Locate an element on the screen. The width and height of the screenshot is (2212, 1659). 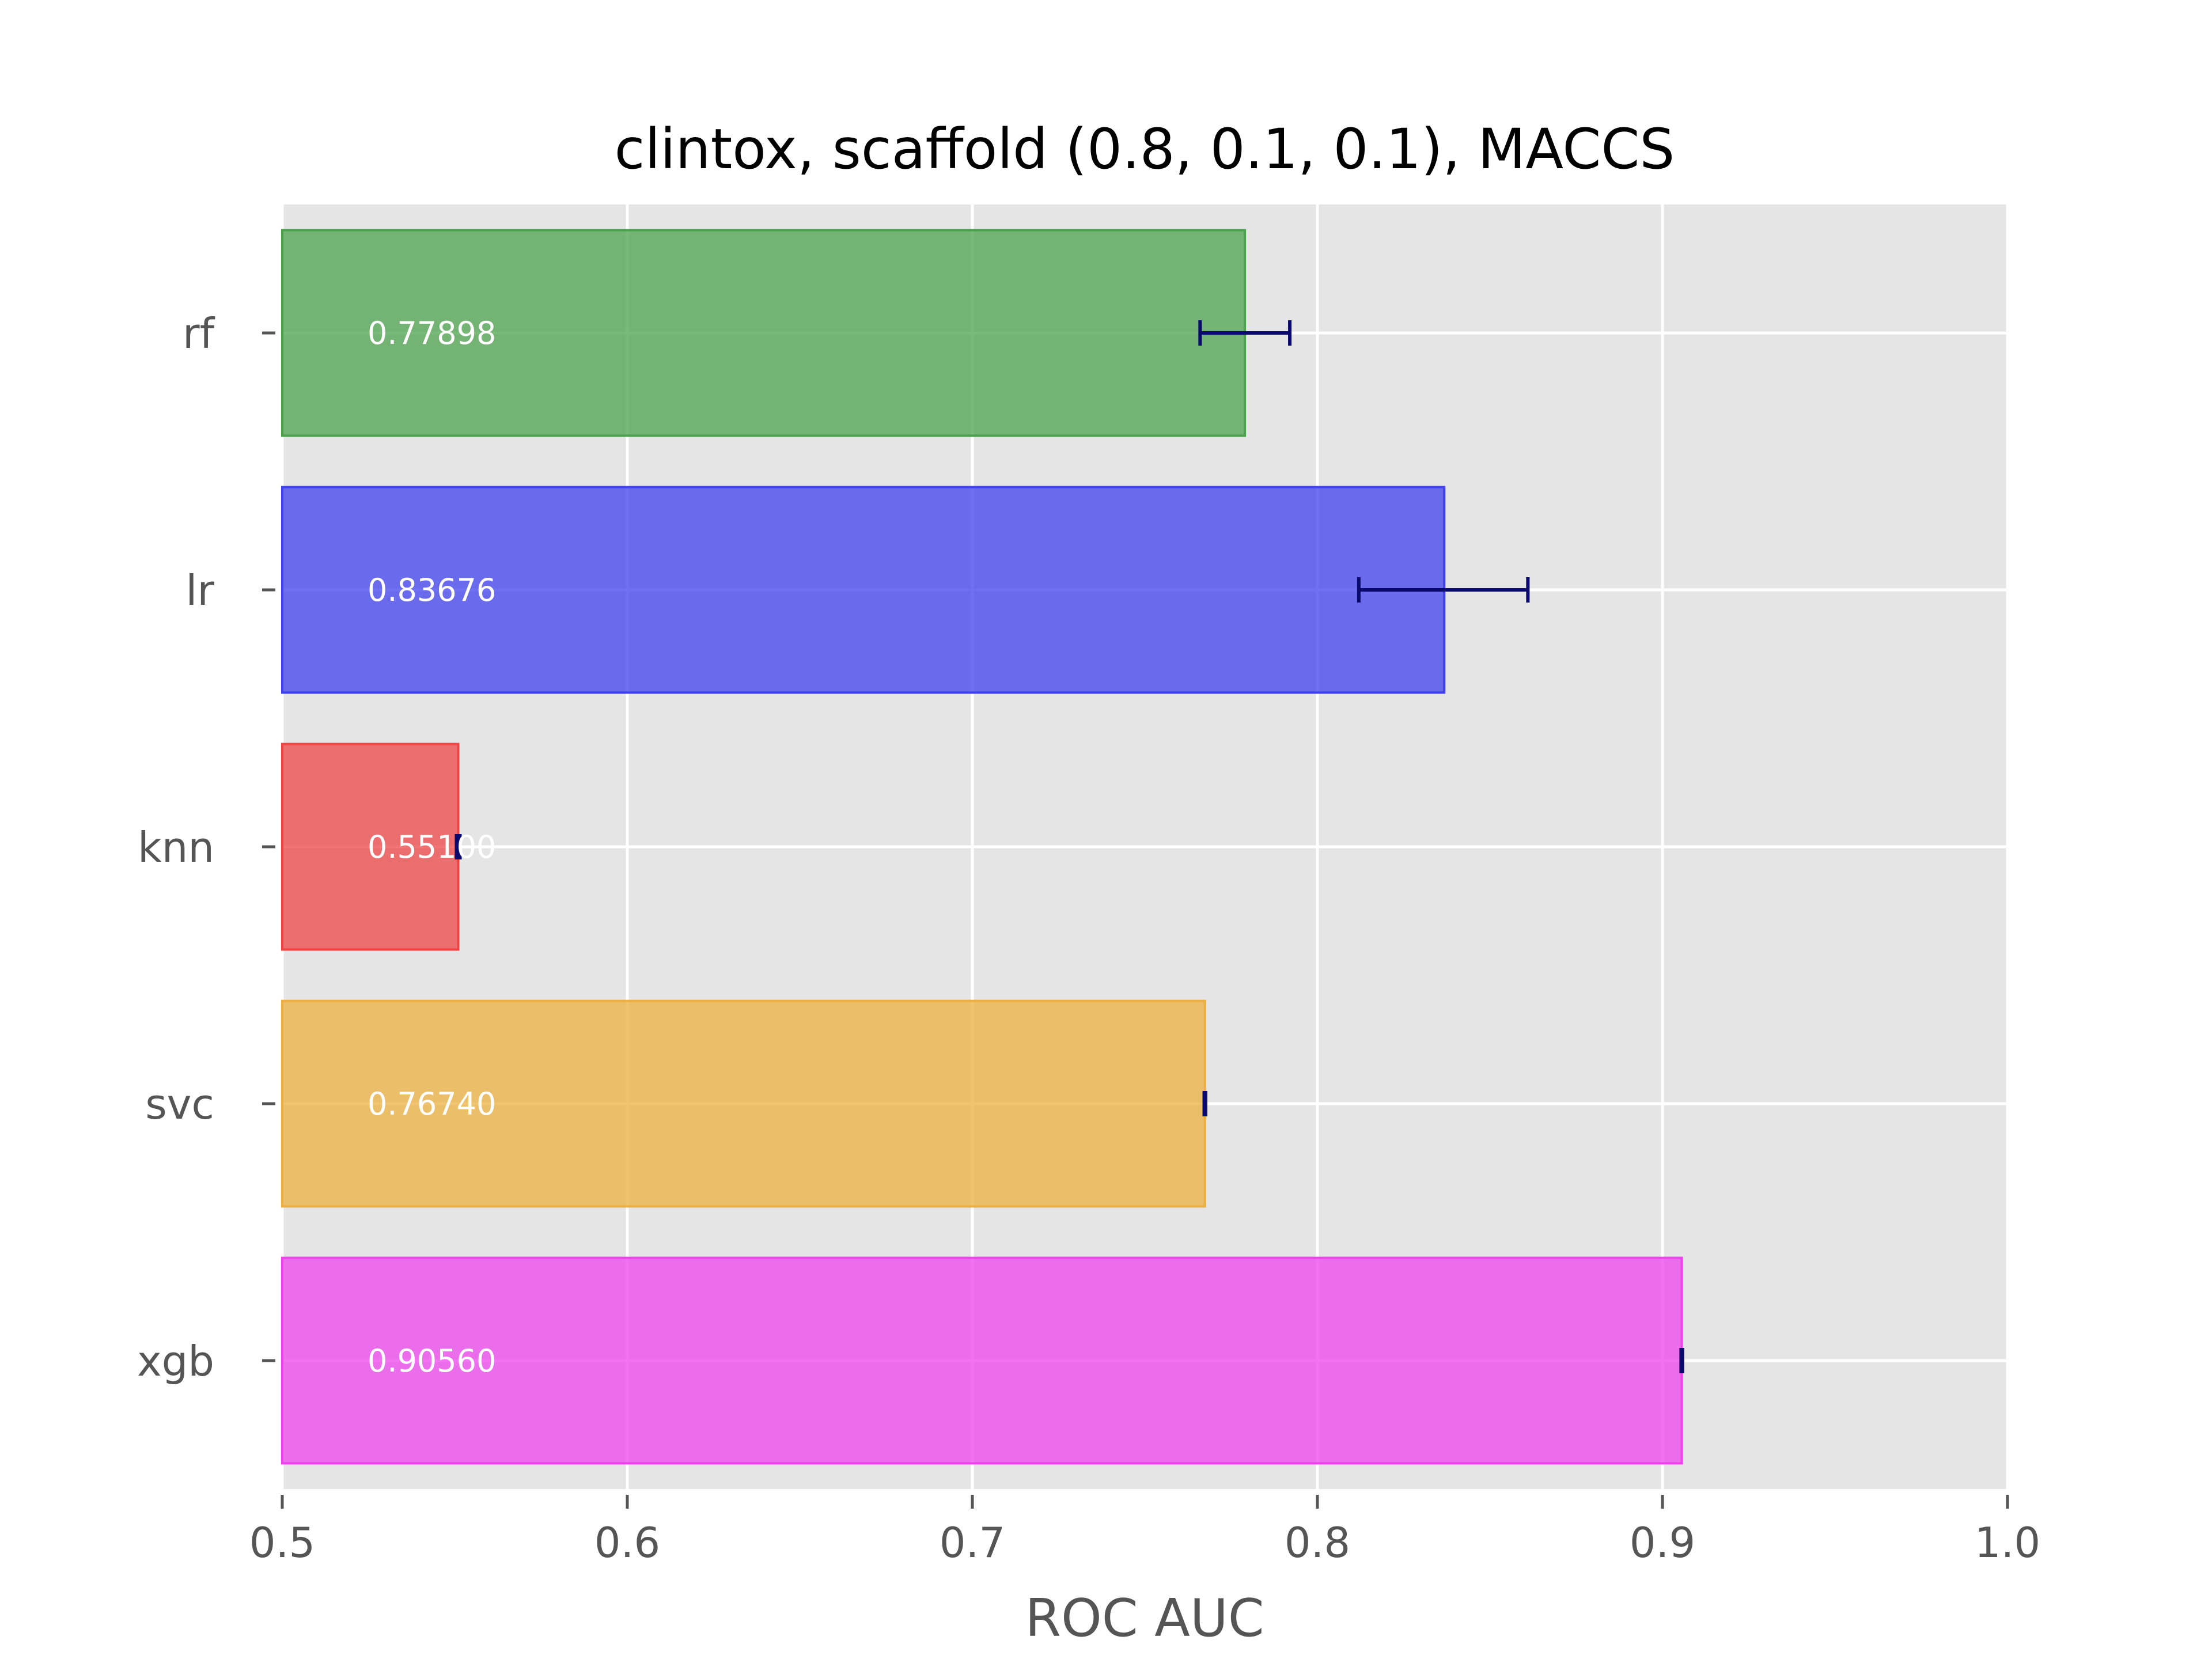
bar-value-label-rf: 0.77898 is located at coordinates (432, 333).